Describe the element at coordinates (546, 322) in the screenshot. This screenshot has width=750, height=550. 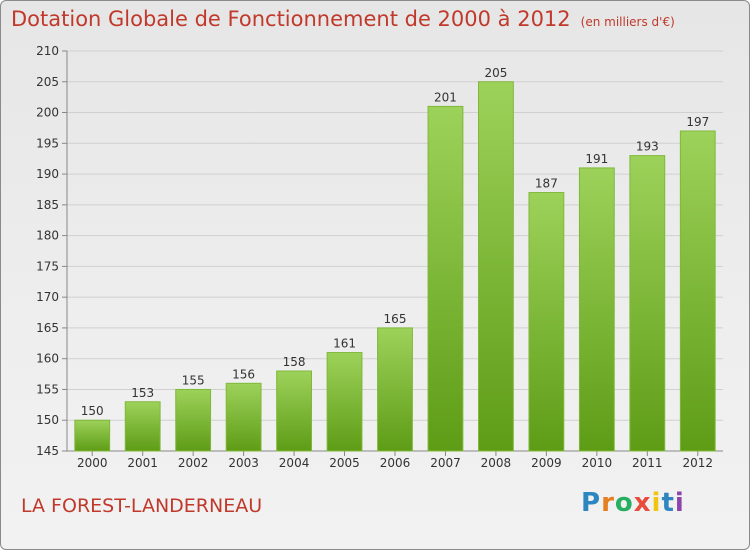
I see `bar-2009` at that location.